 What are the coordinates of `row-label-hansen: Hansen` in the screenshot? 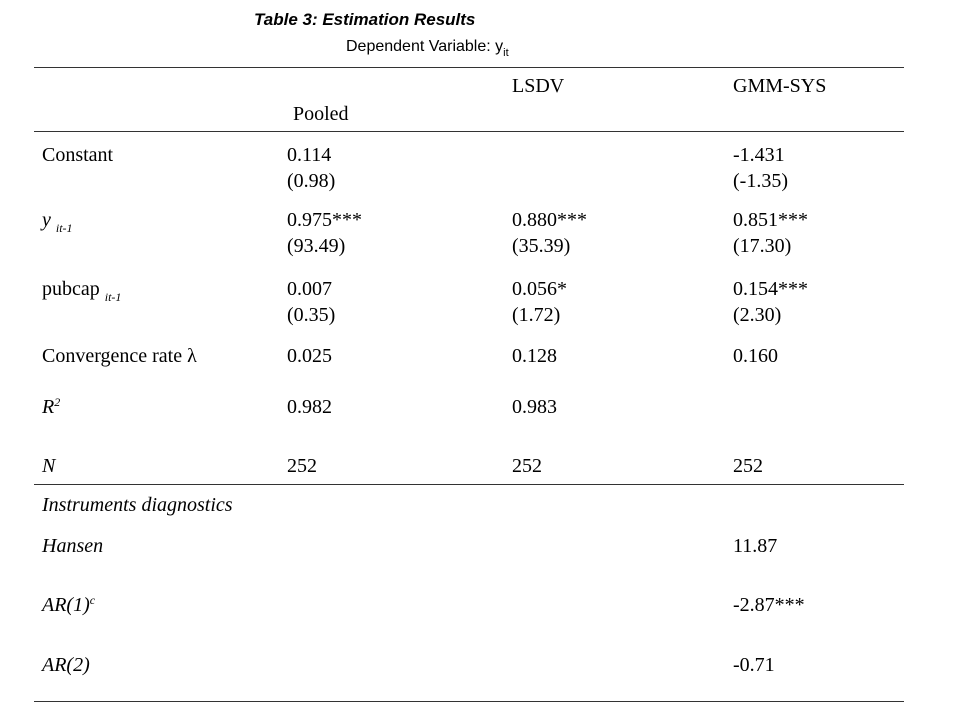 It's located at (73, 546).